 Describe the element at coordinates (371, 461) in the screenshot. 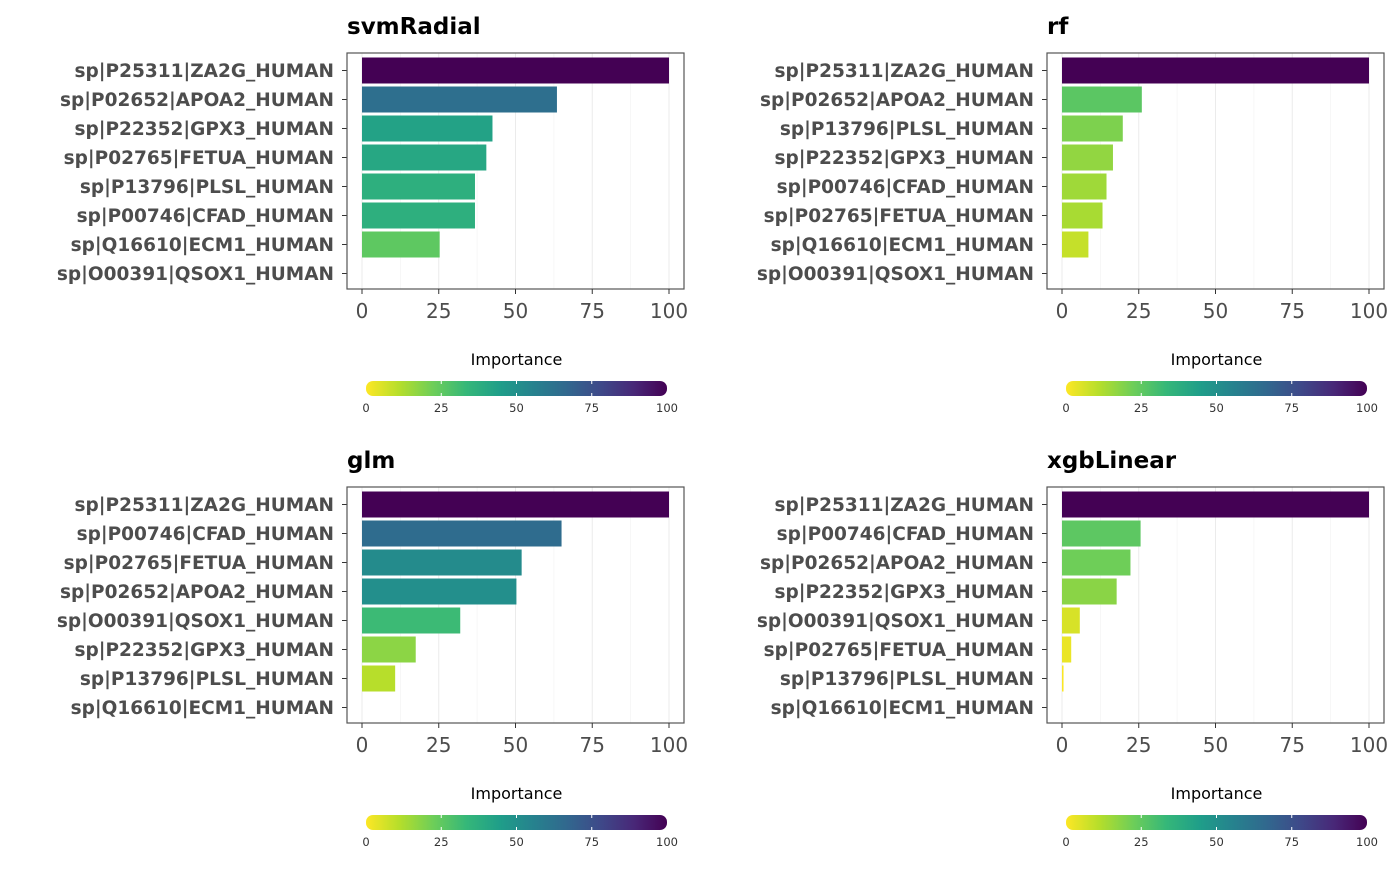

I see `panel-title: glm` at that location.